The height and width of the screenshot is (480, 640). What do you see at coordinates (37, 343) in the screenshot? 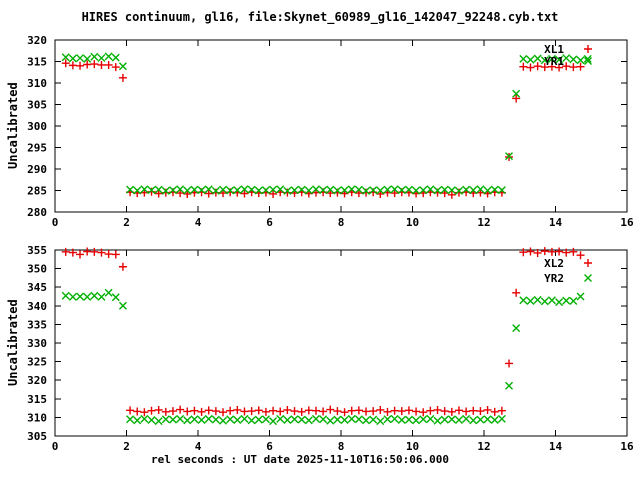
I see `y-tick-label: 330` at bounding box center [37, 343].